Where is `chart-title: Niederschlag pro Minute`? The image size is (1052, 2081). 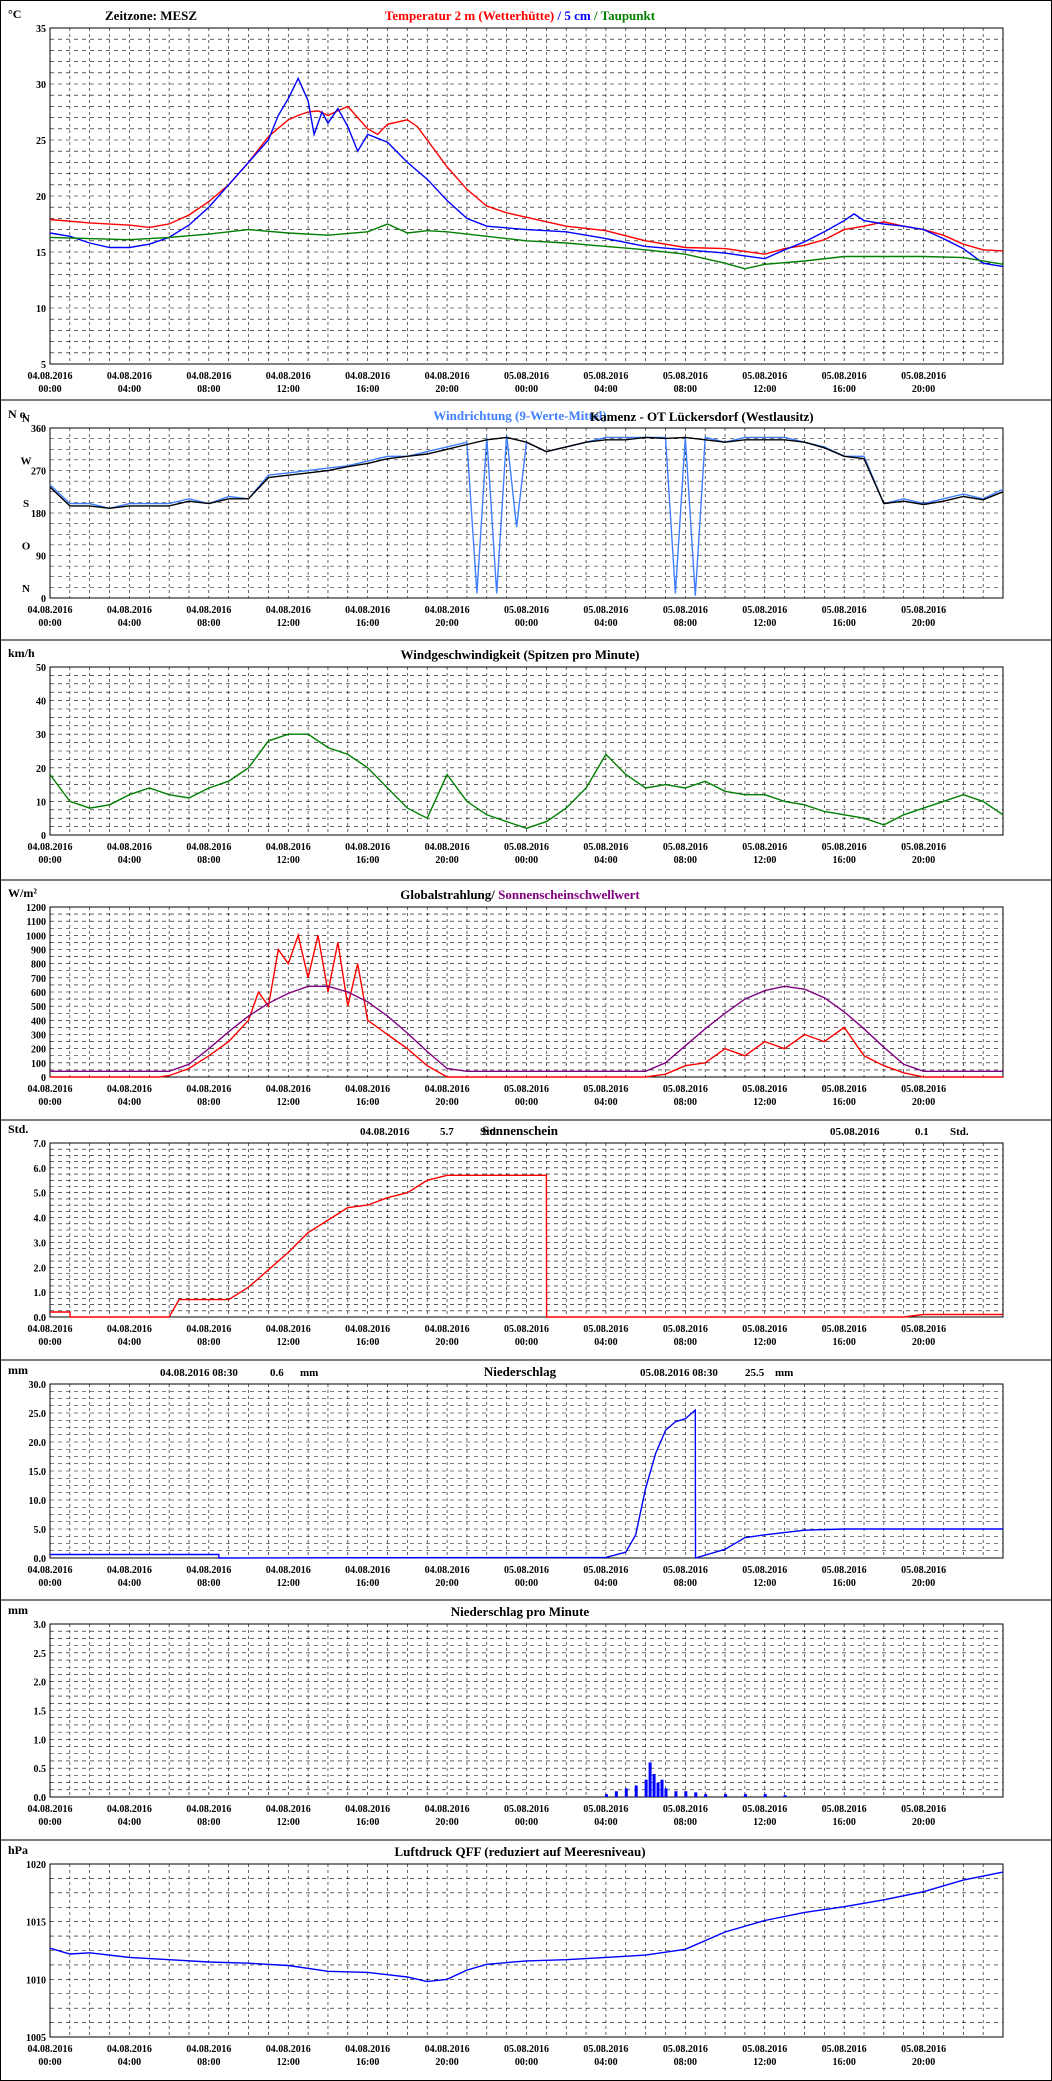
chart-title: Niederschlag pro Minute is located at coordinates (520, 1611).